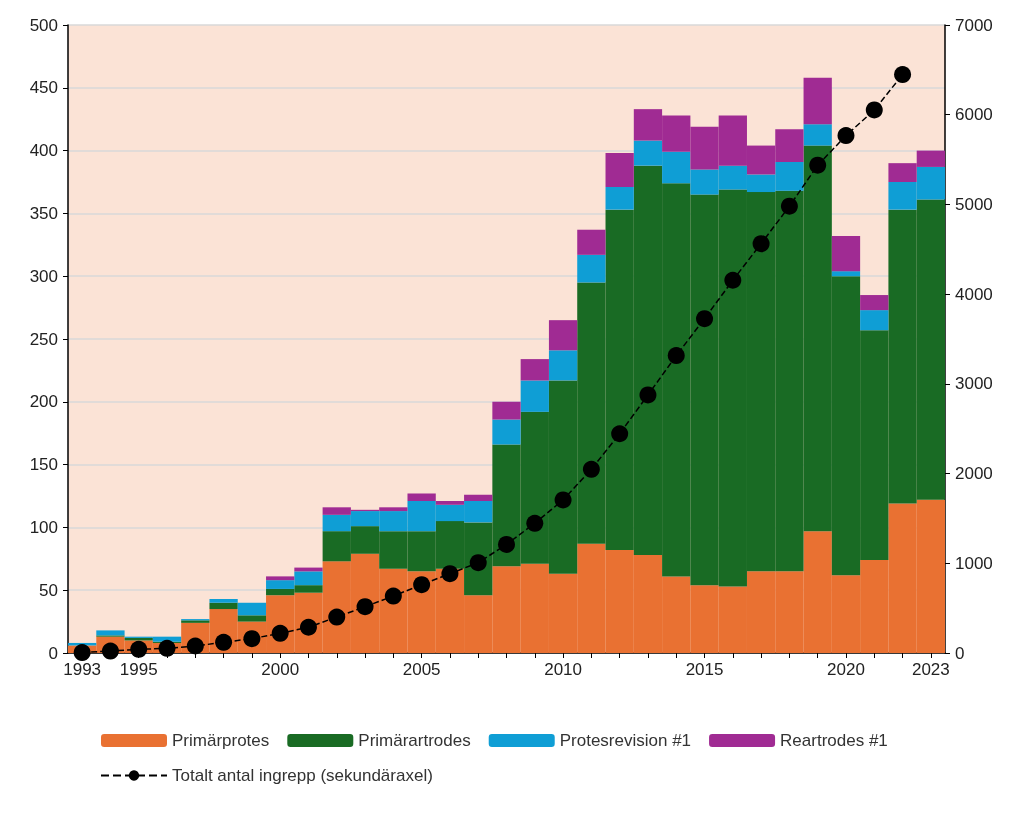 The image size is (1019, 837). I want to click on y2-tick-label: 4000, so click(974, 294).